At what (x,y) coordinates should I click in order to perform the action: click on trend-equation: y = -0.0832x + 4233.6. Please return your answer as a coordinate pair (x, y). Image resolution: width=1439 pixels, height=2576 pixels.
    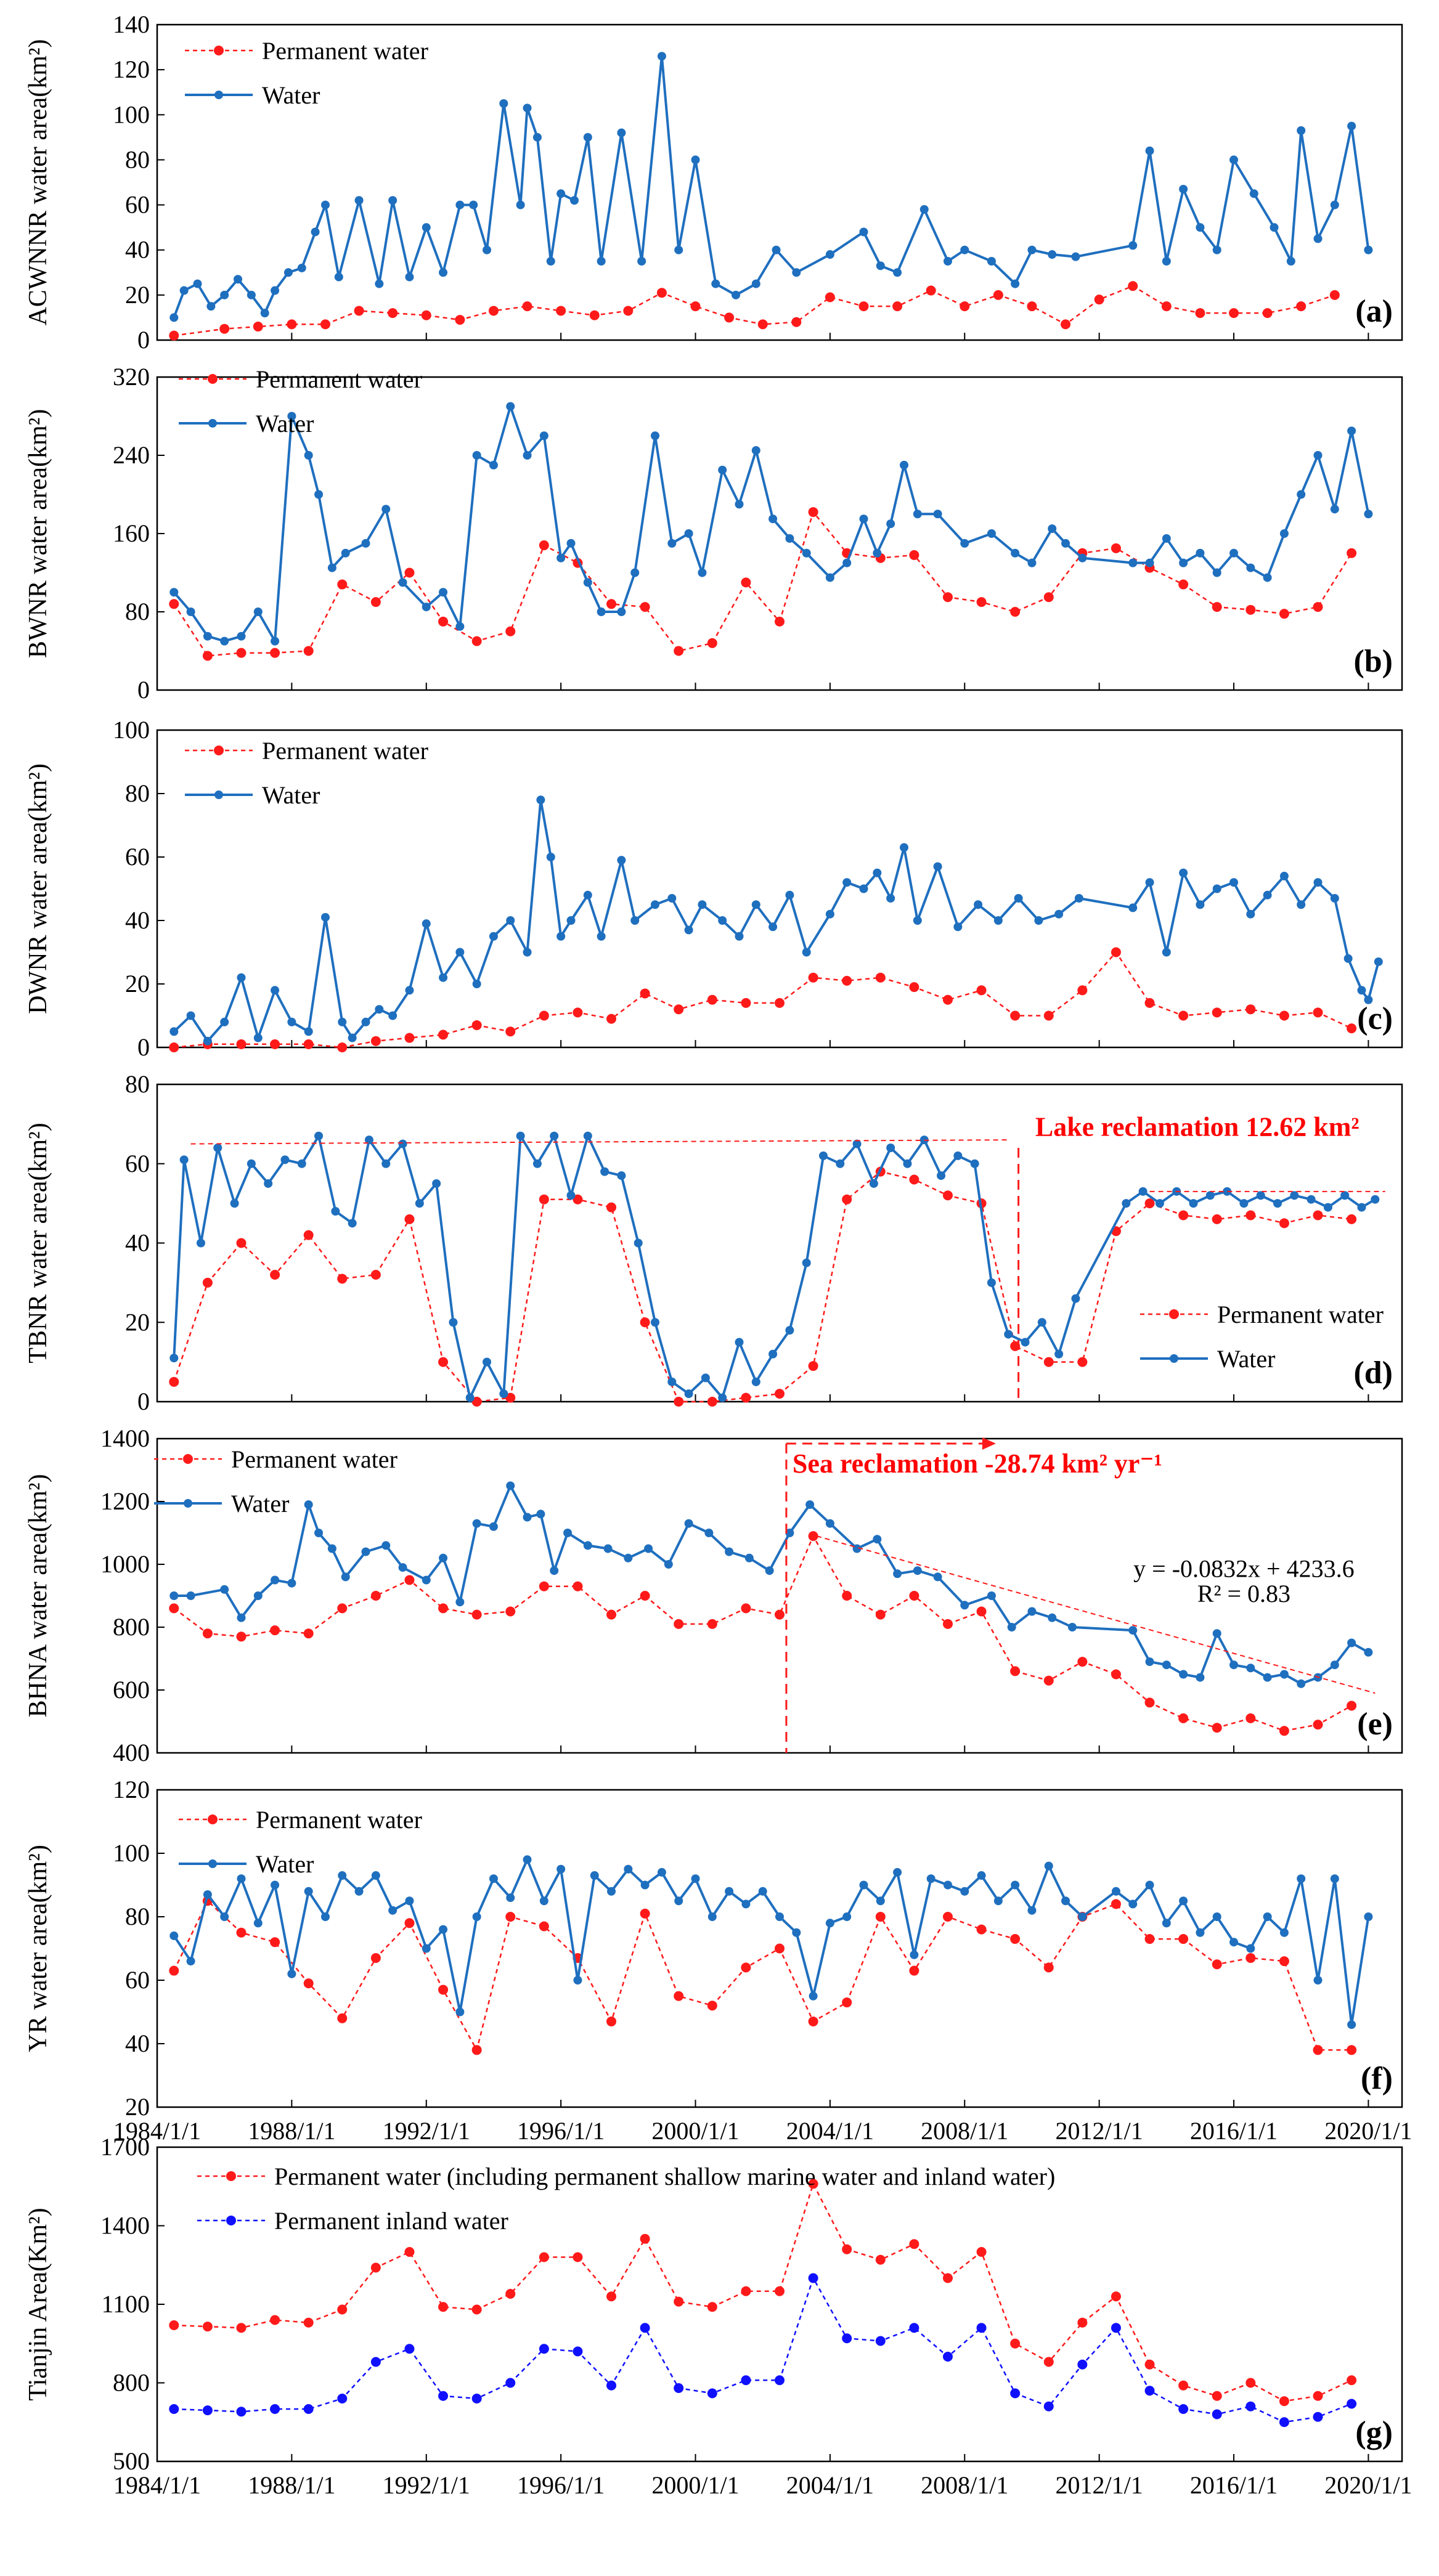
    Looking at the image, I should click on (1243, 1568).